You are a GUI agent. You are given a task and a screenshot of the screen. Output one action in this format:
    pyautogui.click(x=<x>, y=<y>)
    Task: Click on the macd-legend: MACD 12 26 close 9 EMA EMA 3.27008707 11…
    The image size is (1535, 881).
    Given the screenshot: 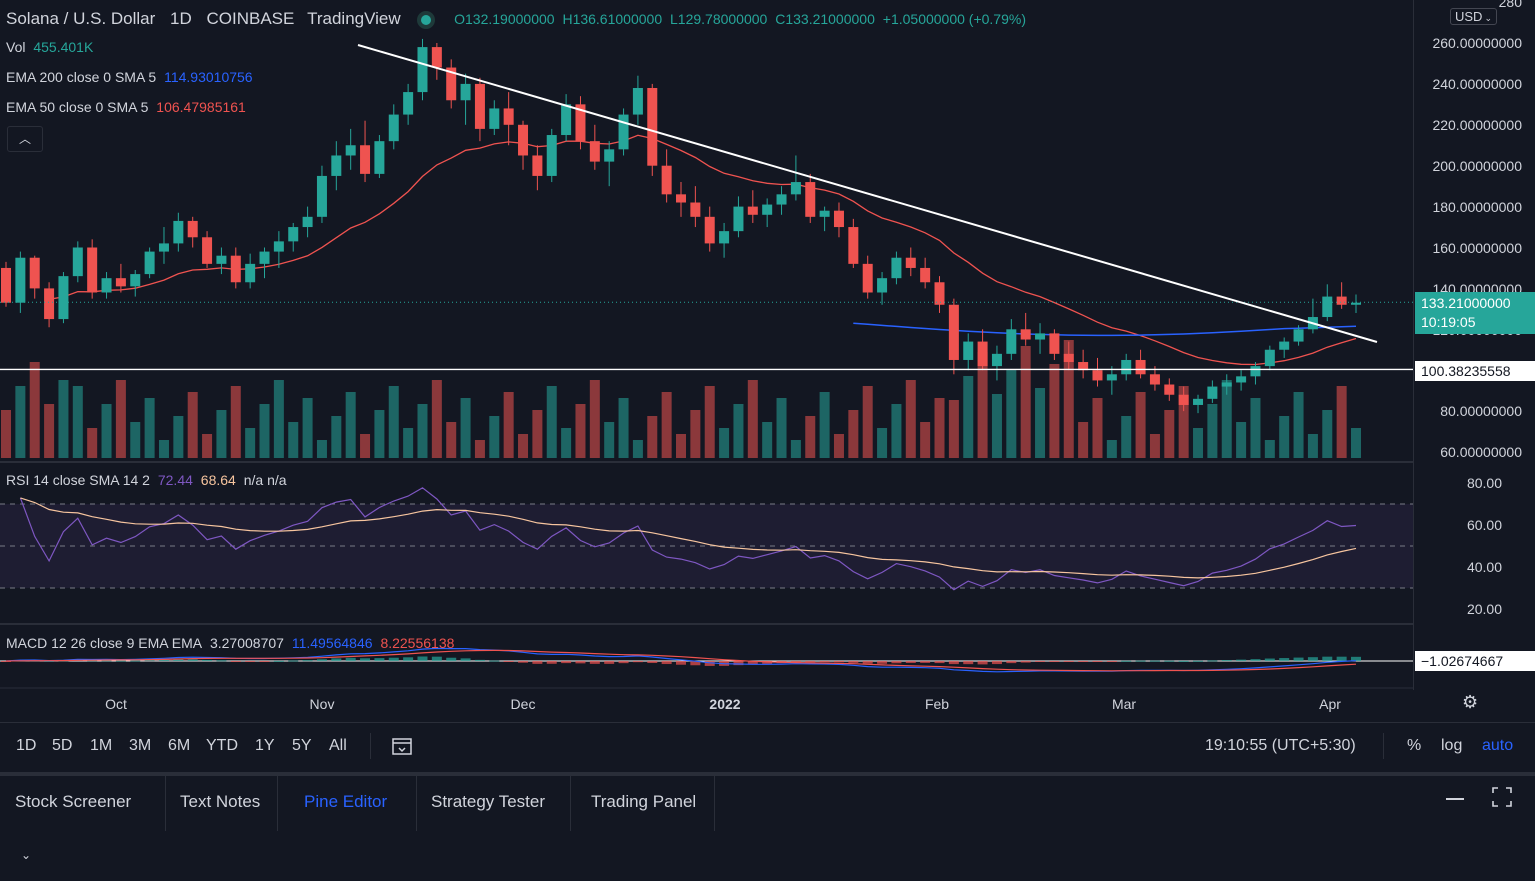 What is the action you would take?
    pyautogui.click(x=232, y=643)
    